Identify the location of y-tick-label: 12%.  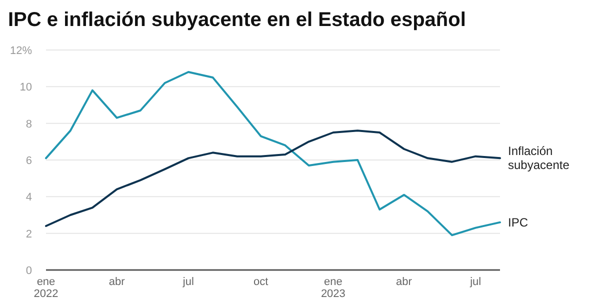
(21, 51).